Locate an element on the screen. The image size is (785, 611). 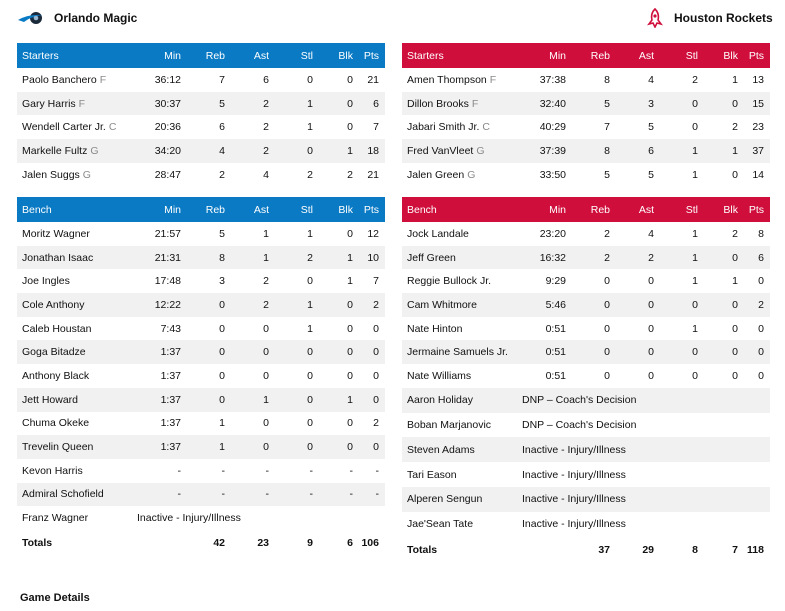
game-details-heading: Game Details is located at coordinates (55, 598).